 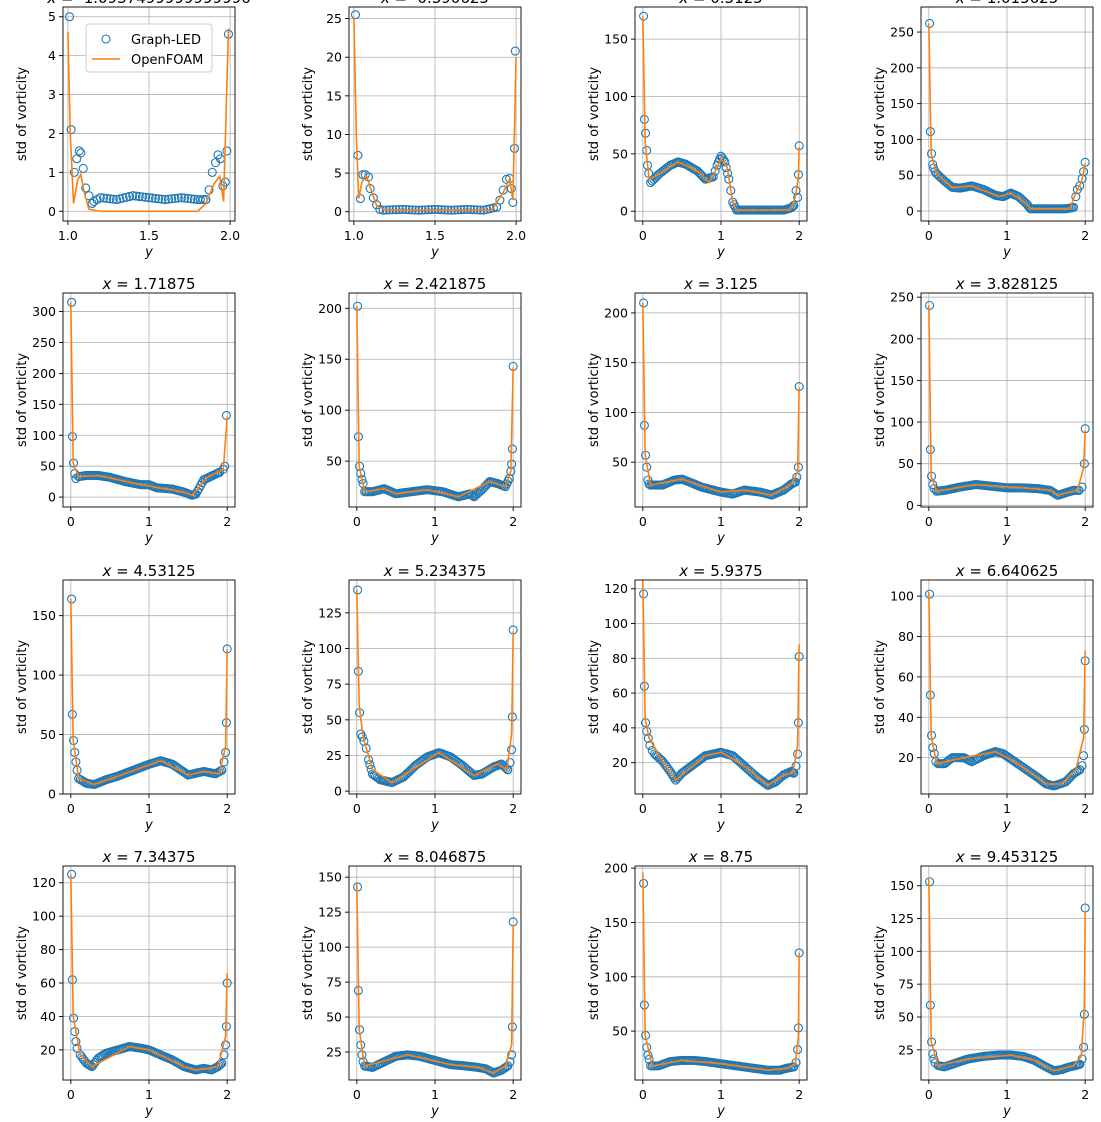 What do you see at coordinates (1012, 857) in the screenshot?
I see `title-value: = 9.453125` at bounding box center [1012, 857].